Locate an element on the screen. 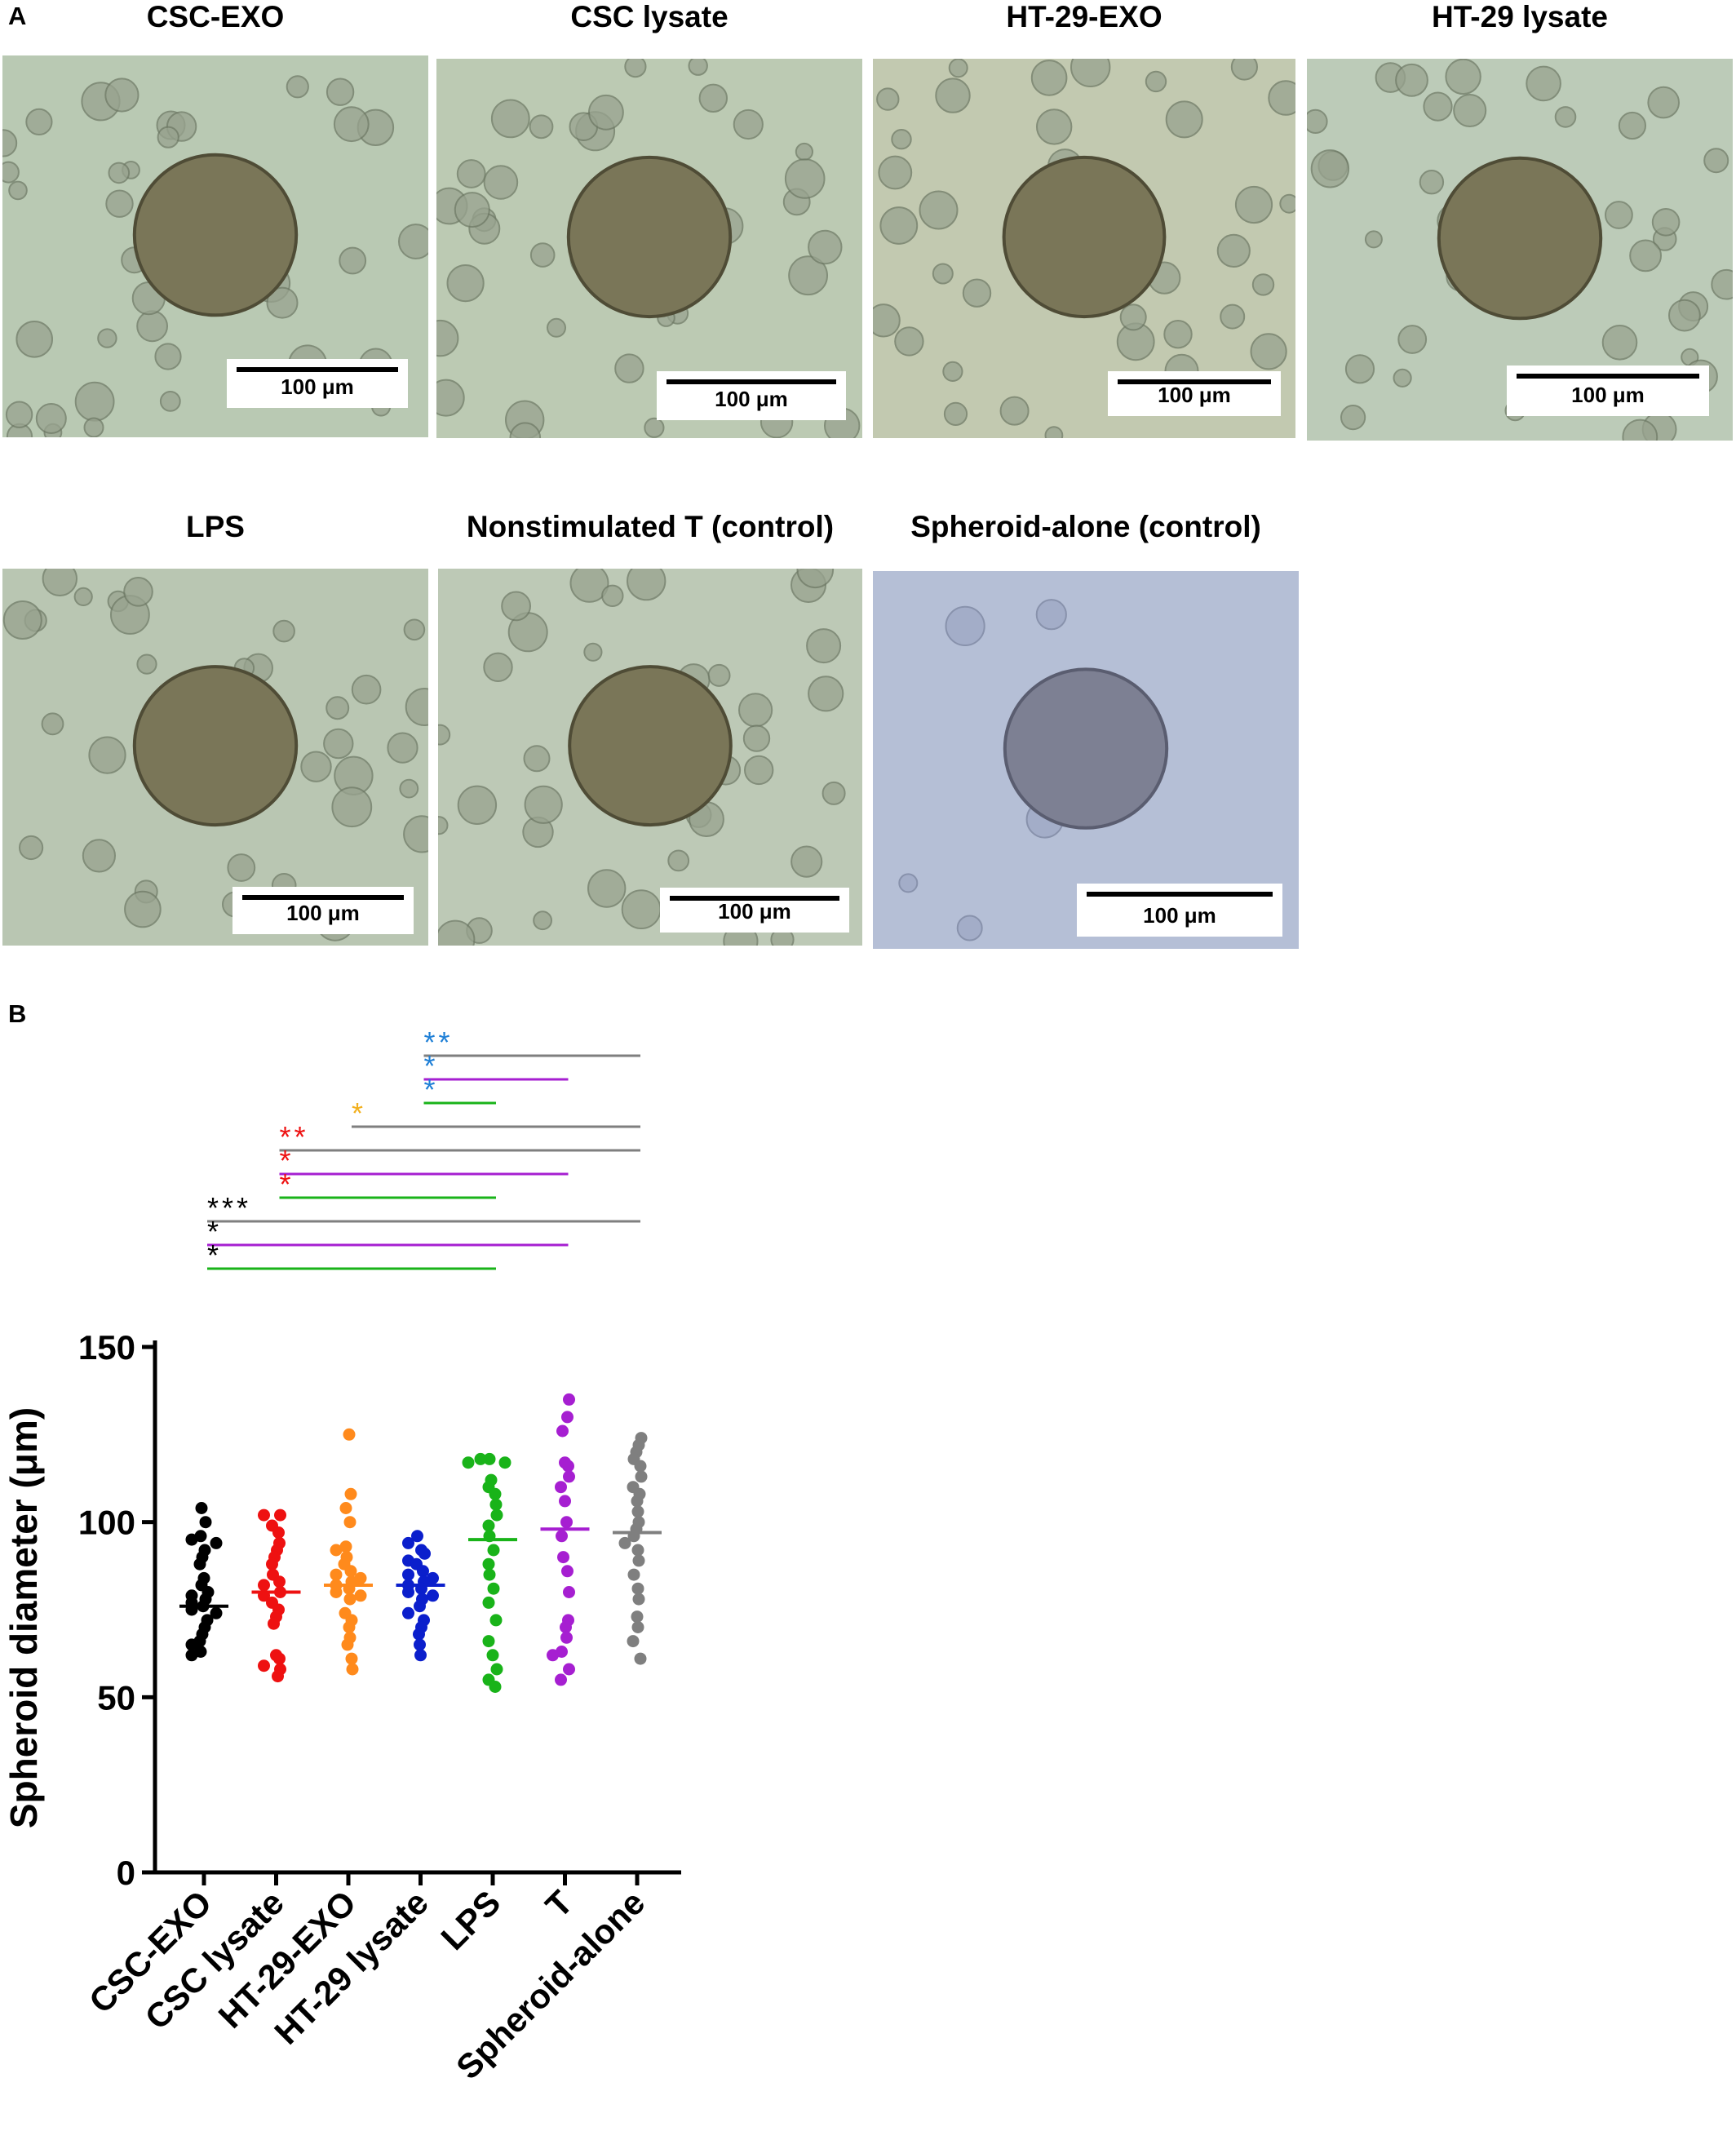  micrograph-title: CSC lysate is located at coordinates (649, 16).